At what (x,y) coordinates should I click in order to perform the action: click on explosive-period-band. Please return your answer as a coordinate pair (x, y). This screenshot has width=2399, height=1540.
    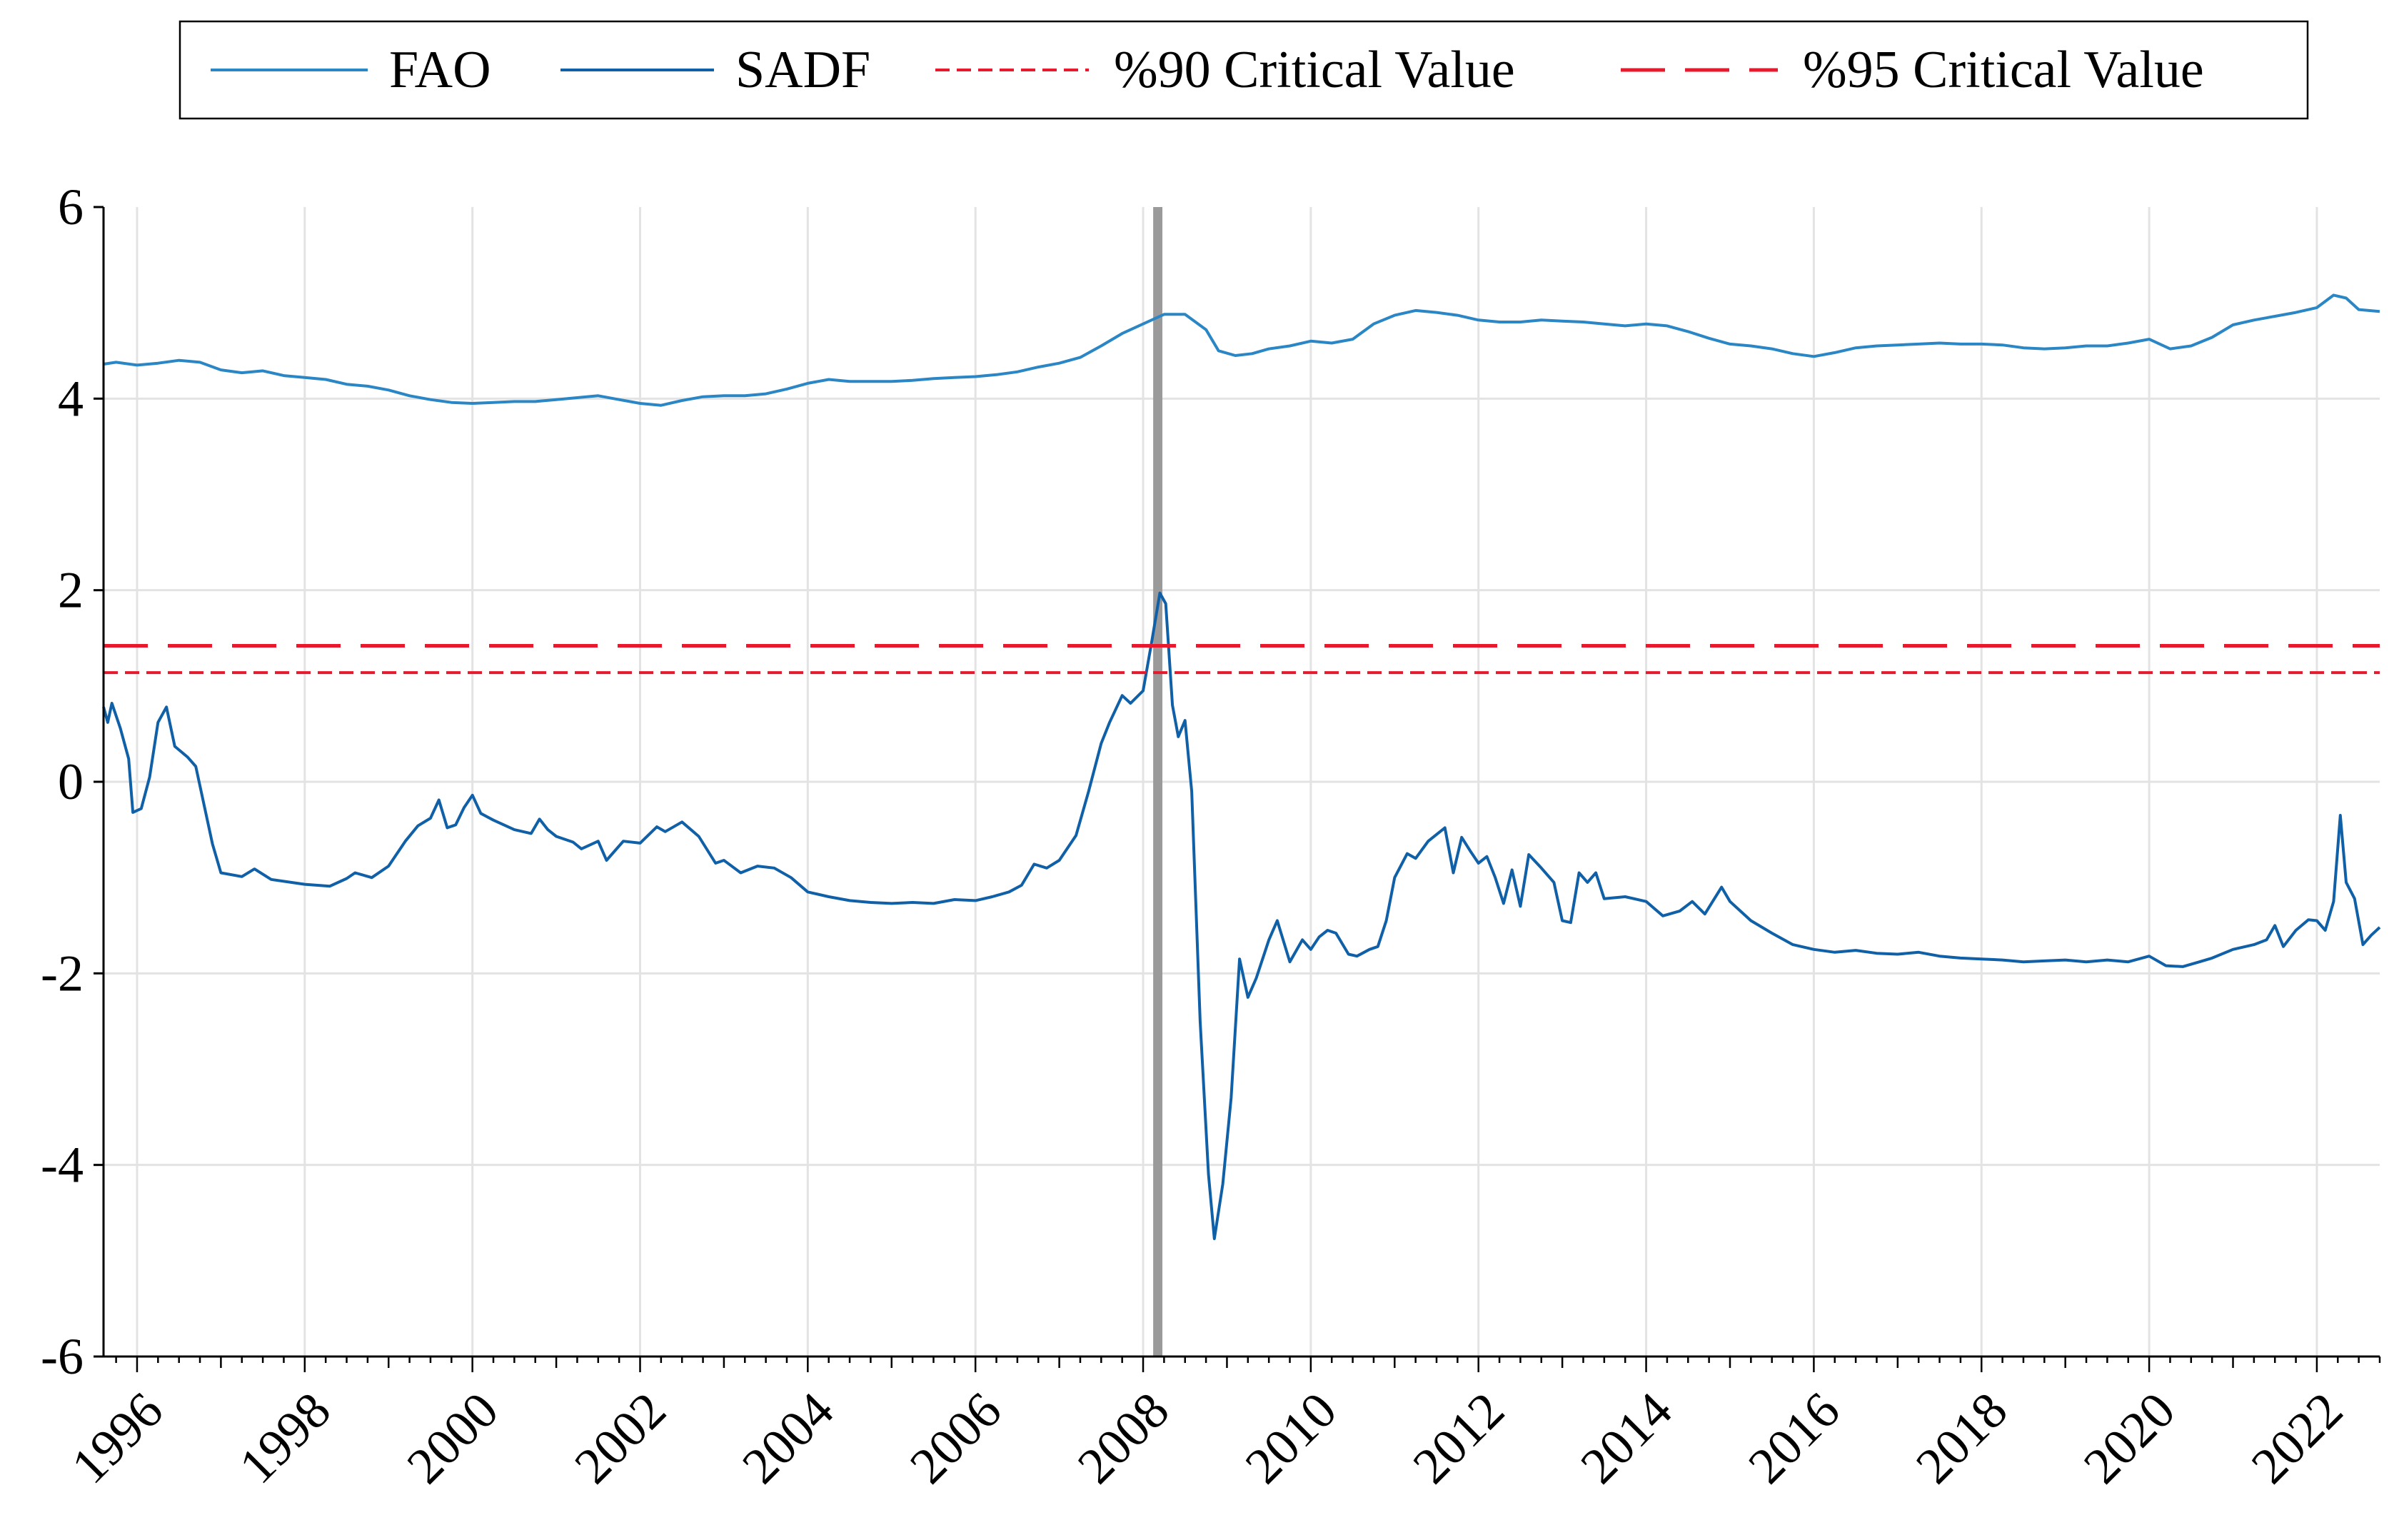
    Looking at the image, I should click on (1158, 782).